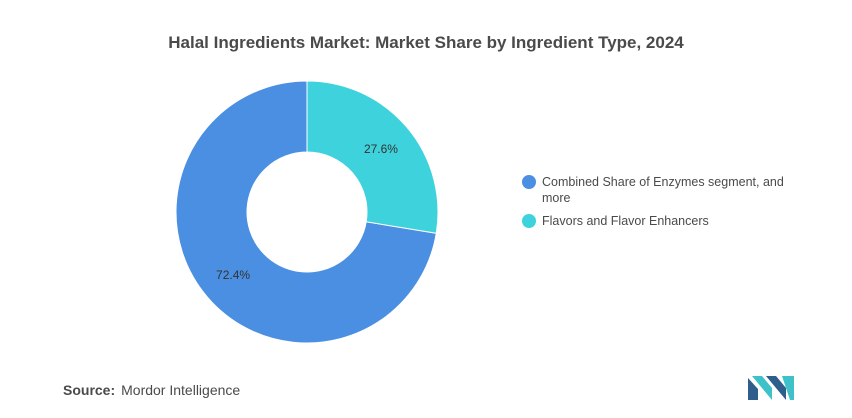 The width and height of the screenshot is (852, 418). I want to click on legend-label-flavors: Flavors and Flavor Enhancers, so click(625, 221).